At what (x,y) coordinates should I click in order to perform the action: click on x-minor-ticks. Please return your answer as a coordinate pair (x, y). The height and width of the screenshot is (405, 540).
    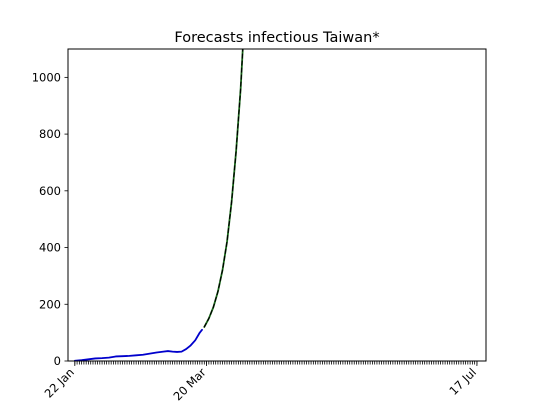
    Looking at the image, I should click on (276, 363).